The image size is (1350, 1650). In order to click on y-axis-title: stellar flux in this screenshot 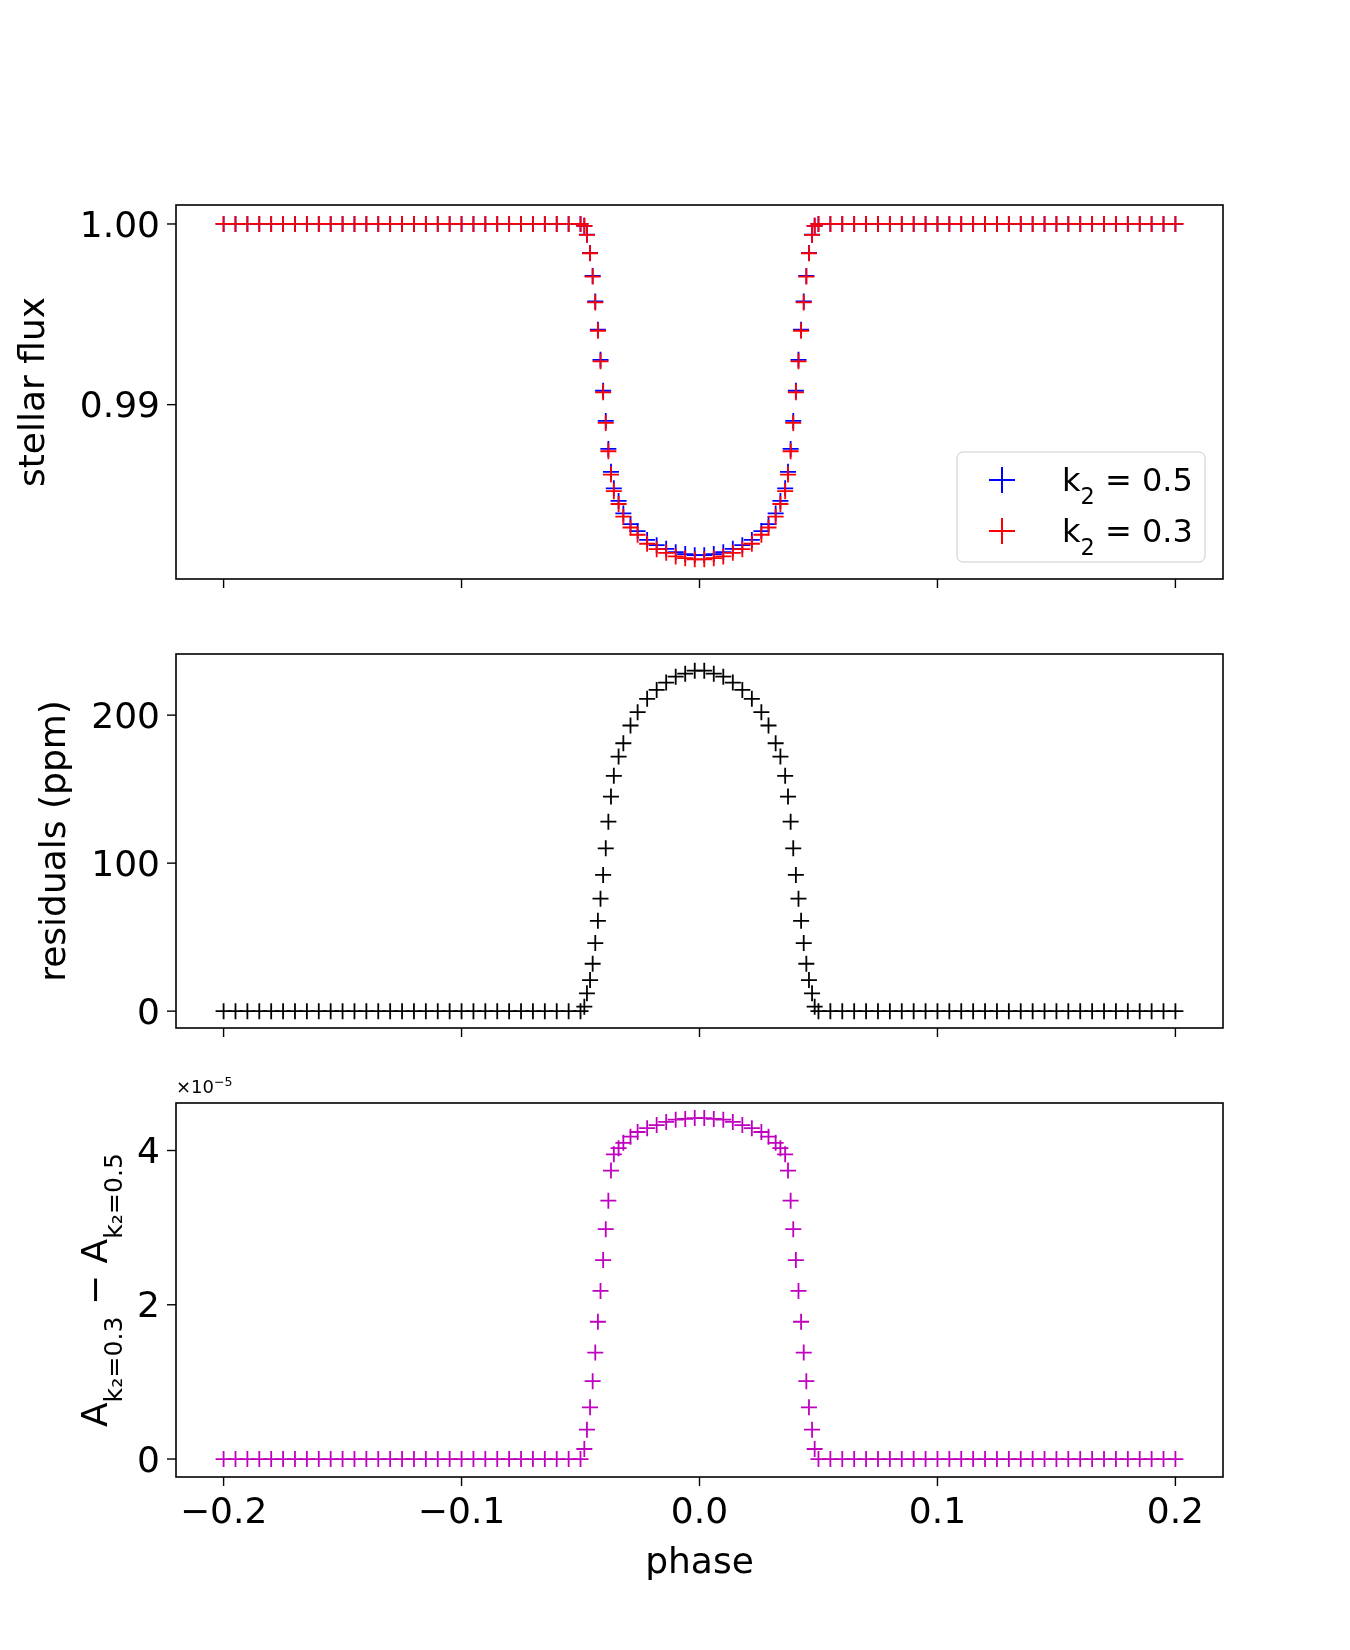, I will do `click(31, 392)`.